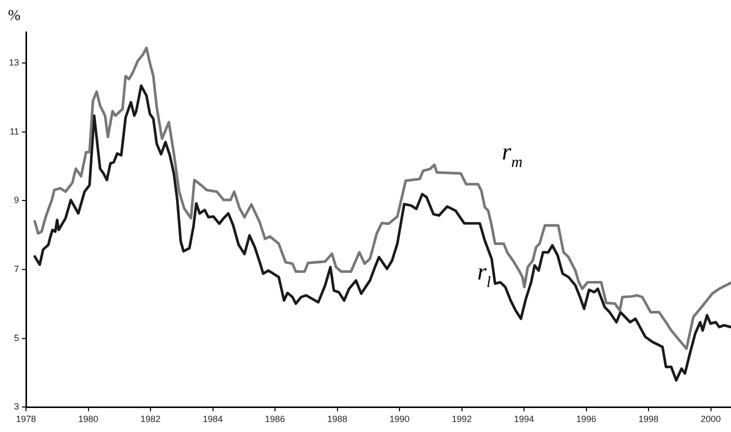  I want to click on x-tick-label: 1990, so click(400, 419).